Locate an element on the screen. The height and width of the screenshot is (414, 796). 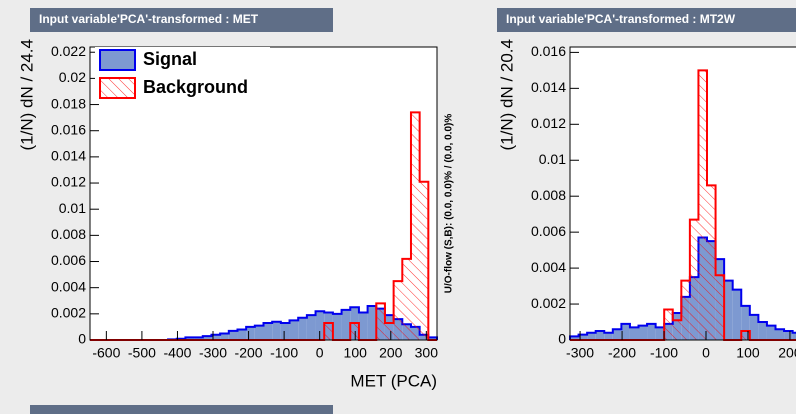
y-axis-label: (1/N) dN / 24.4 is located at coordinates (26, 95).